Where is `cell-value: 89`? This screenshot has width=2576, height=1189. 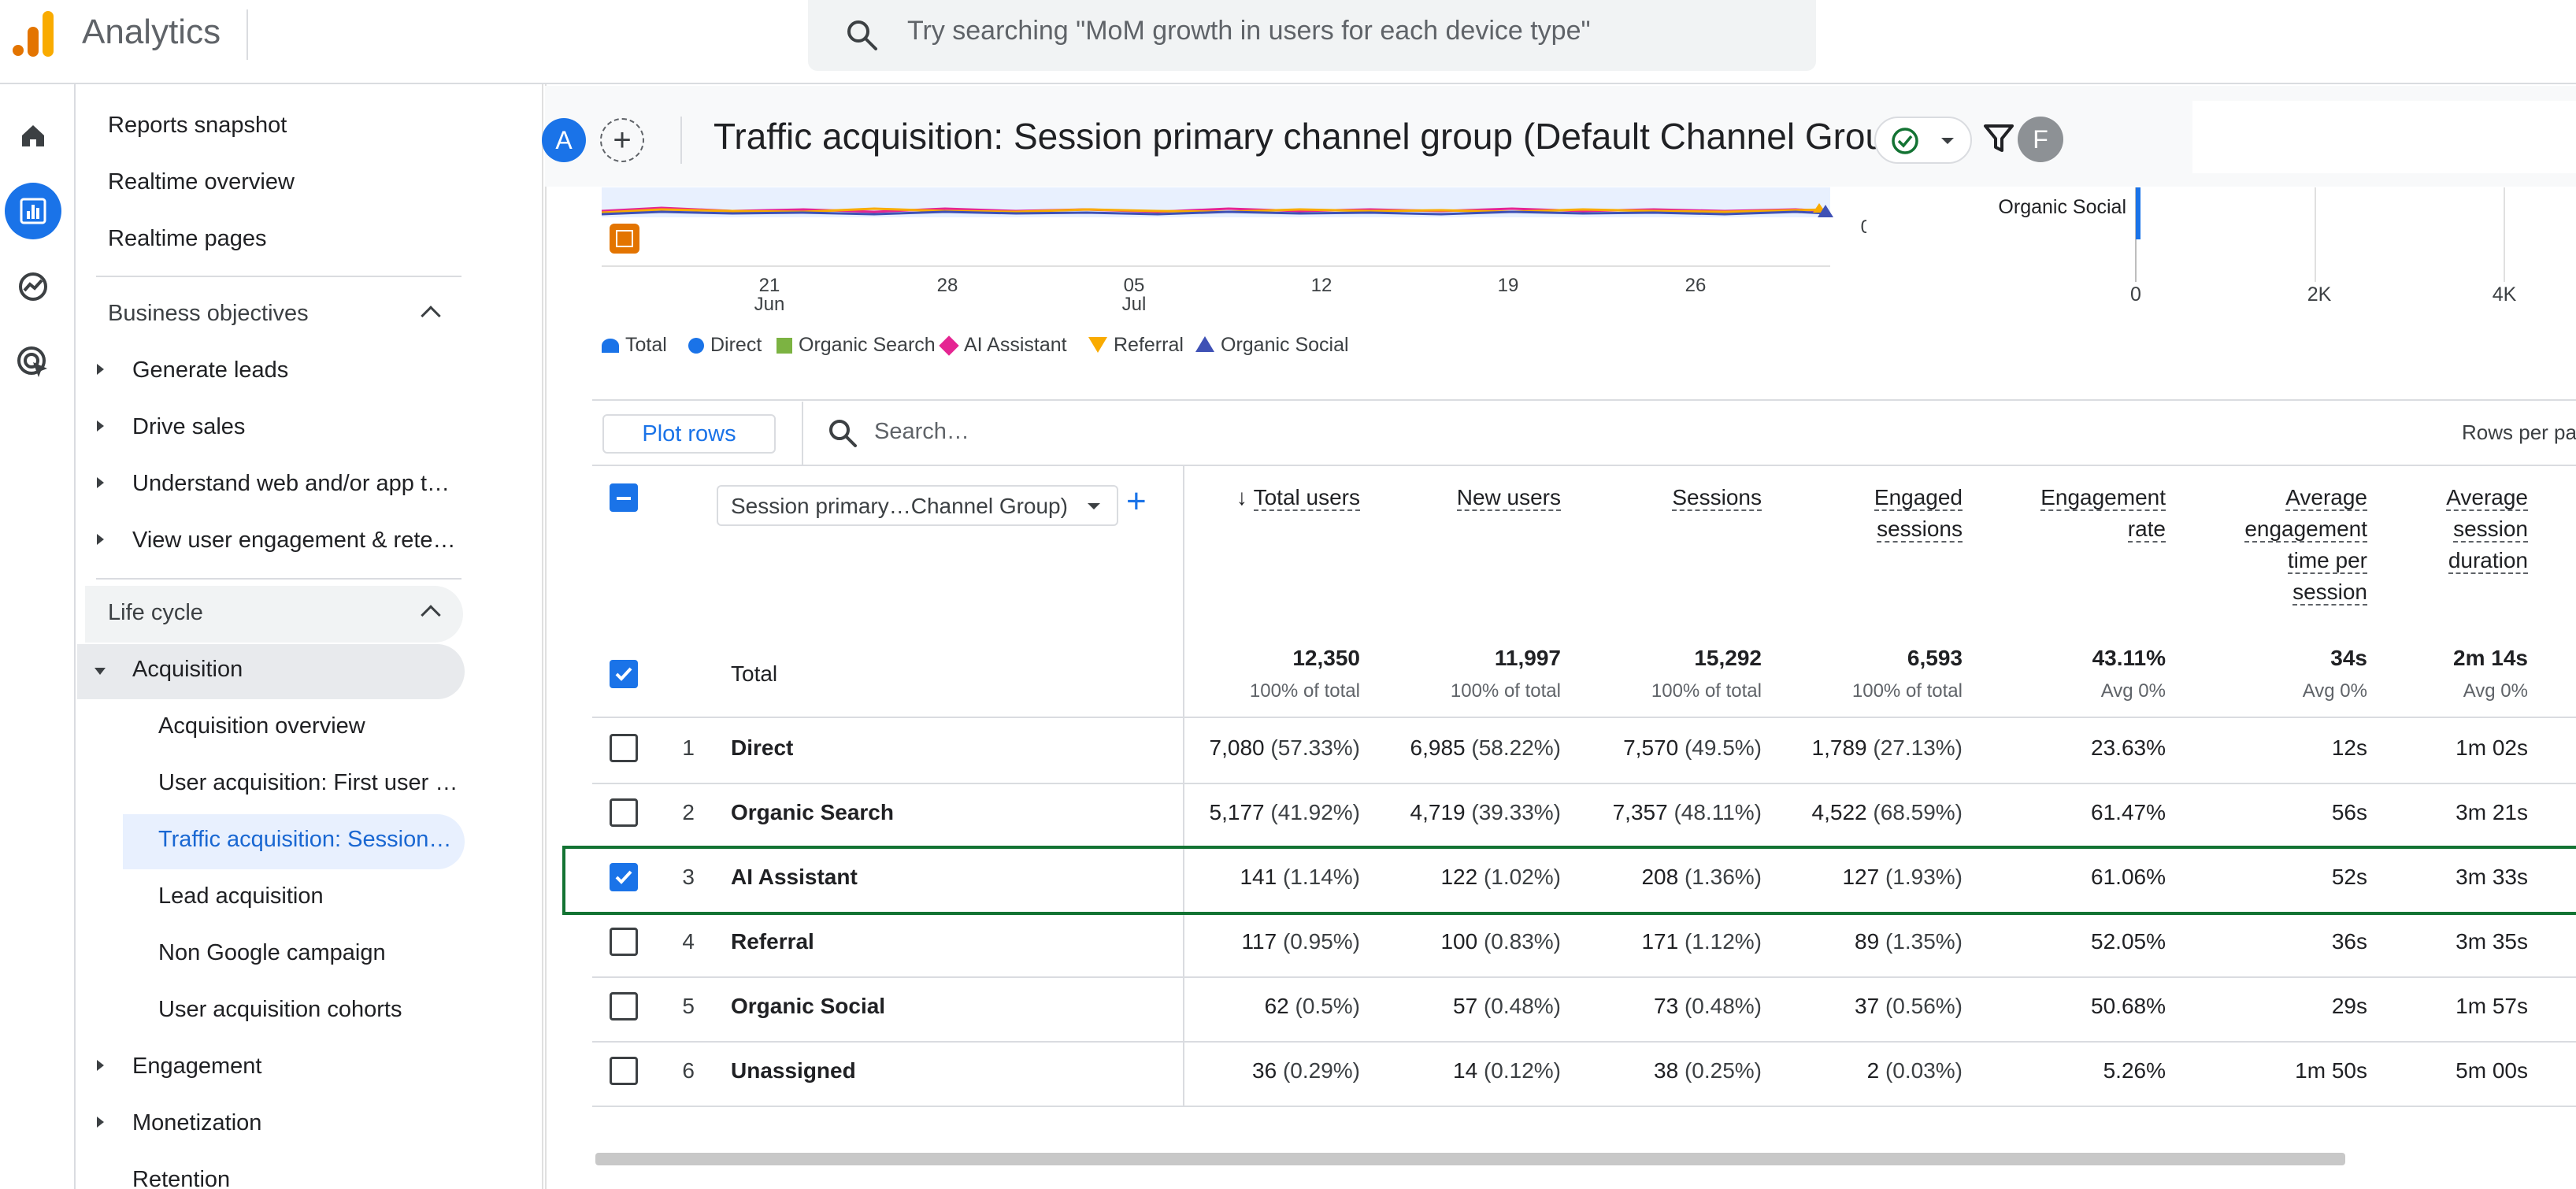
cell-value: 89 is located at coordinates (1867, 942).